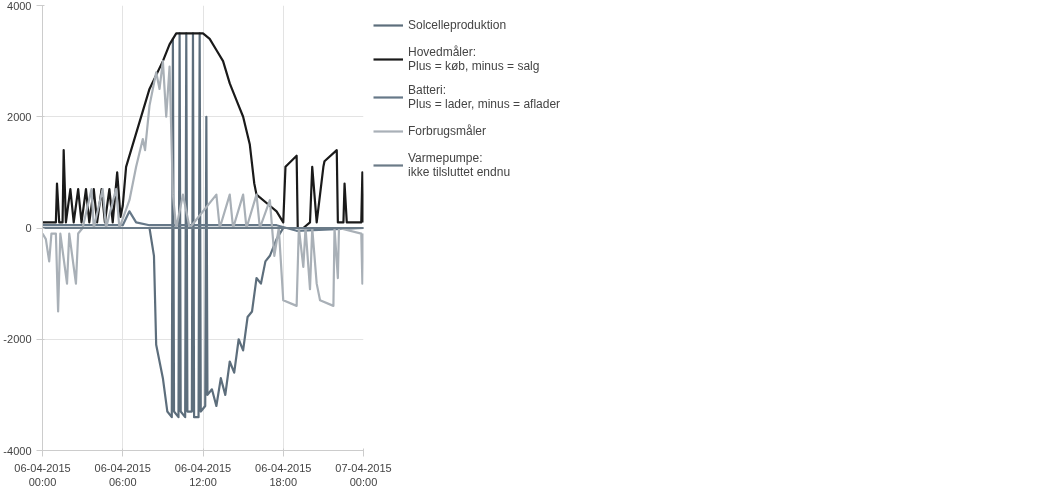 The image size is (1042, 493). What do you see at coordinates (283, 474) in the screenshot?
I see `x-tick-label: 06-04-2015 18:00` at bounding box center [283, 474].